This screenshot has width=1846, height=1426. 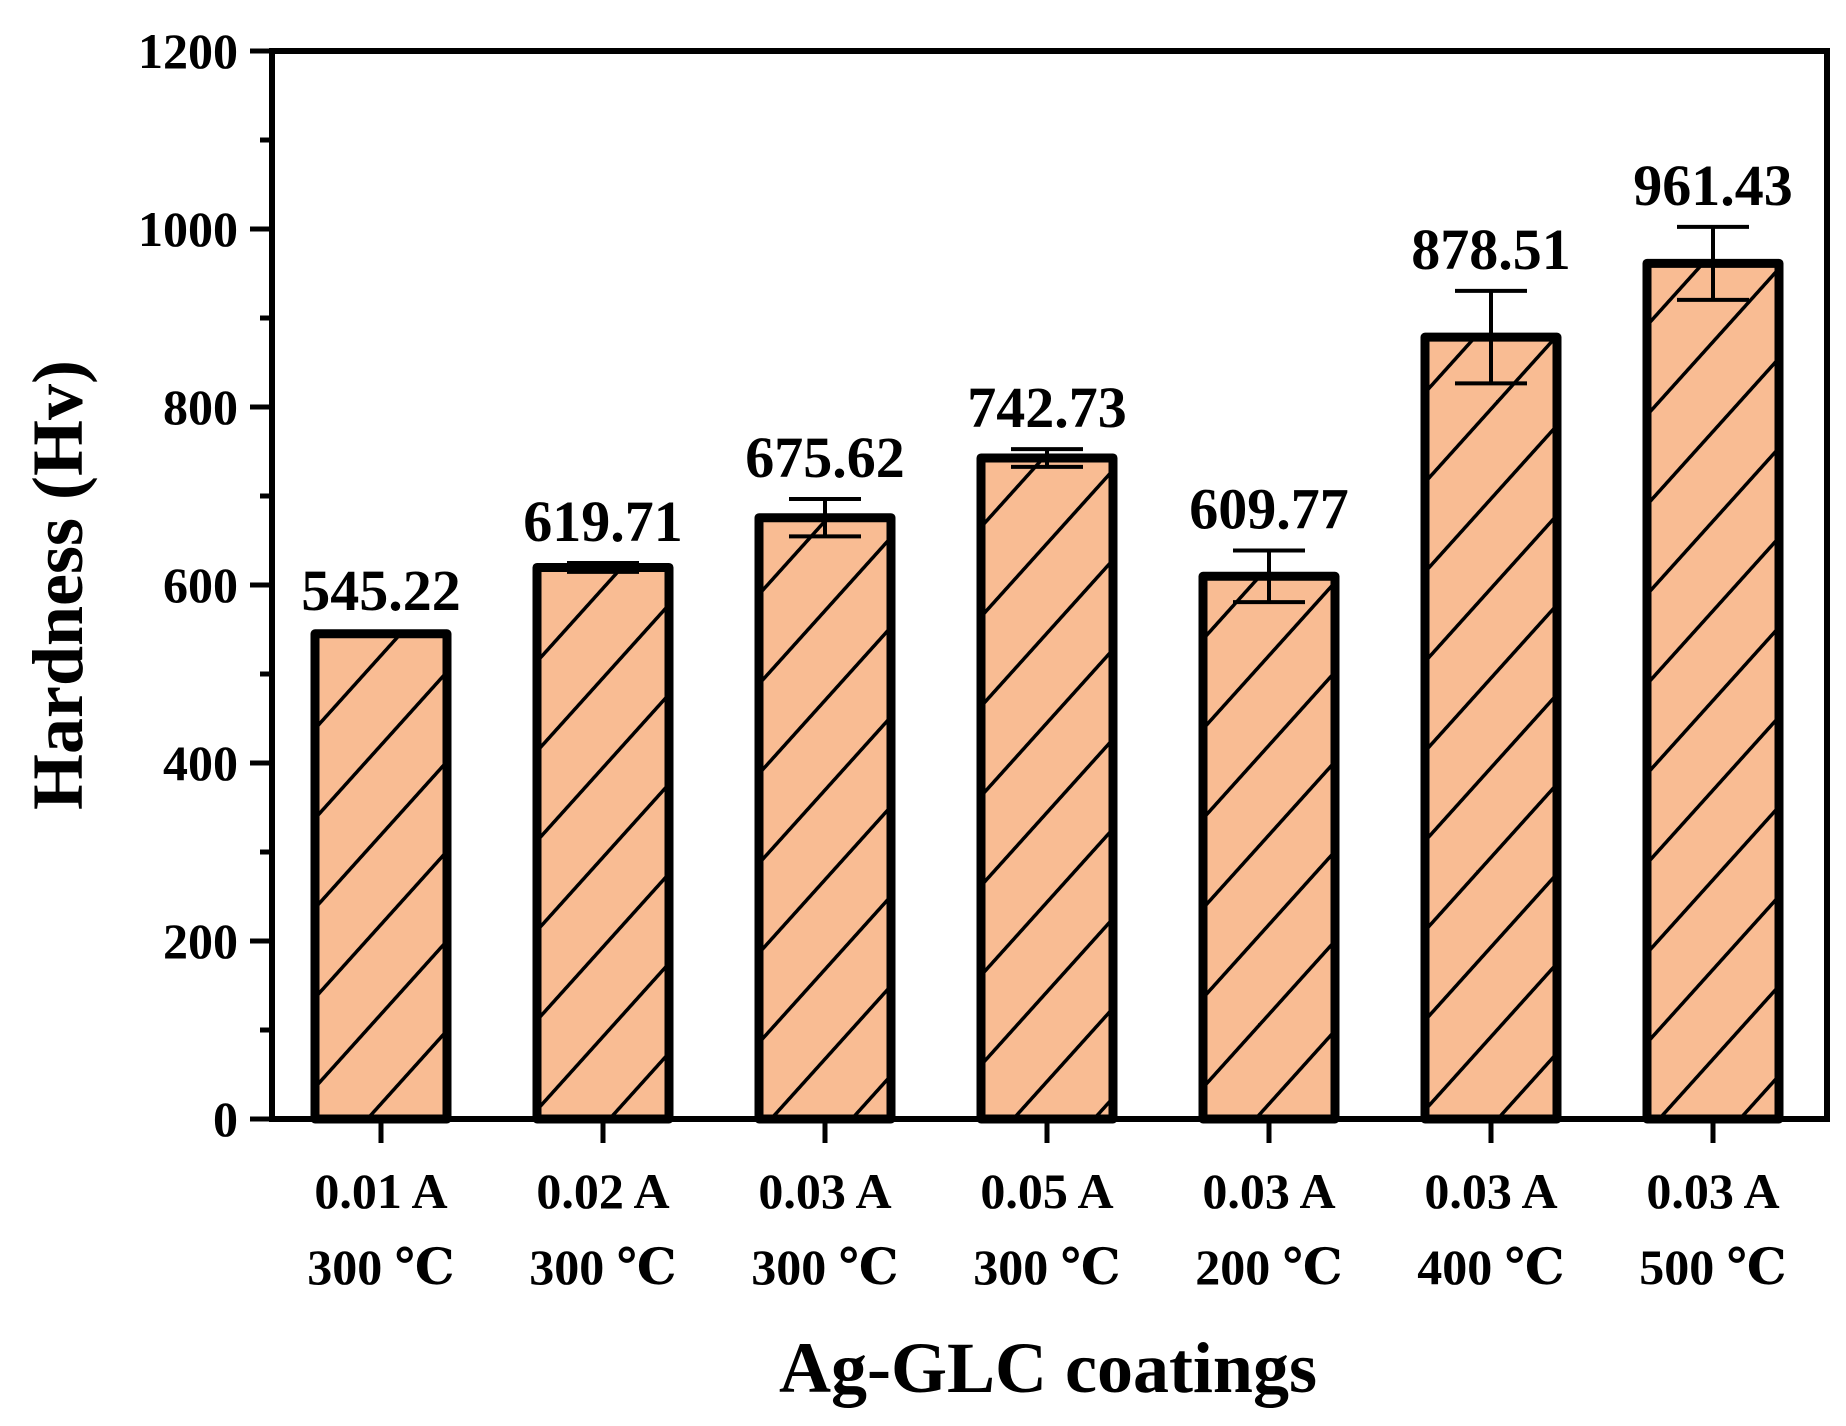 I want to click on y-tick-label: 200, so click(x=200, y=941).